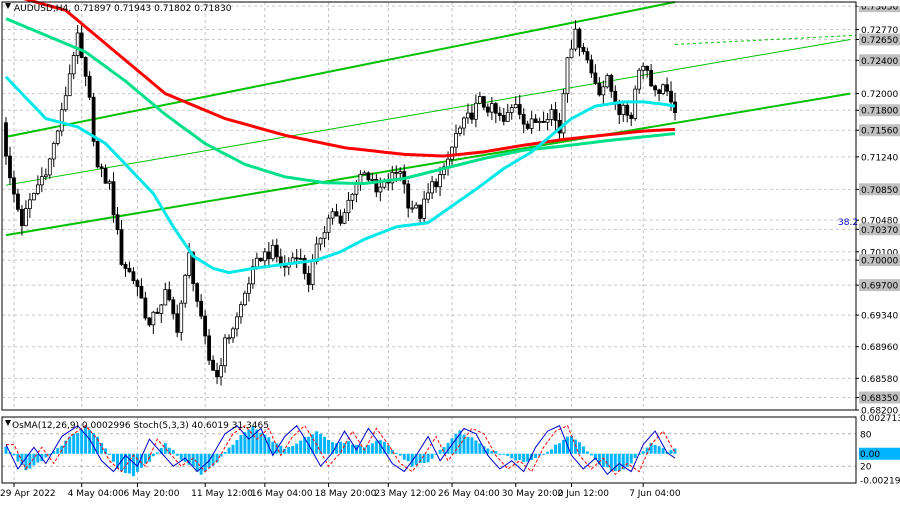 The image size is (900, 511). What do you see at coordinates (405, 494) in the screenshot?
I see `time-axis-label: 23 May 12:00` at bounding box center [405, 494].